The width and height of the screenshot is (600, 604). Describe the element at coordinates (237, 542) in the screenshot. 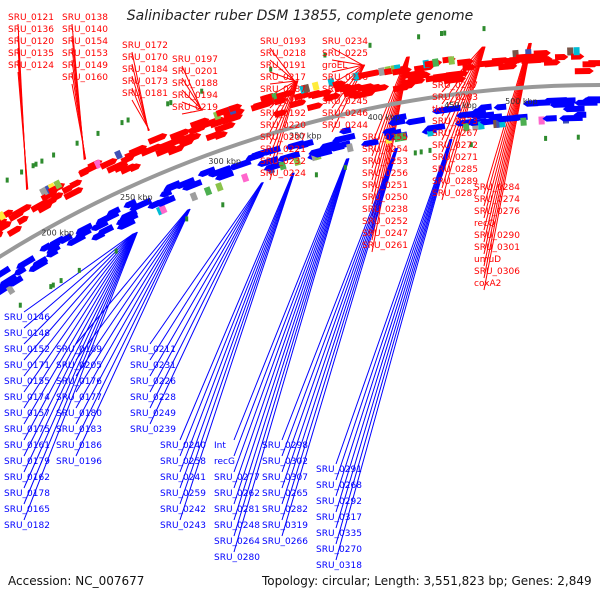

I see `gene-label: SRU_0264` at that location.